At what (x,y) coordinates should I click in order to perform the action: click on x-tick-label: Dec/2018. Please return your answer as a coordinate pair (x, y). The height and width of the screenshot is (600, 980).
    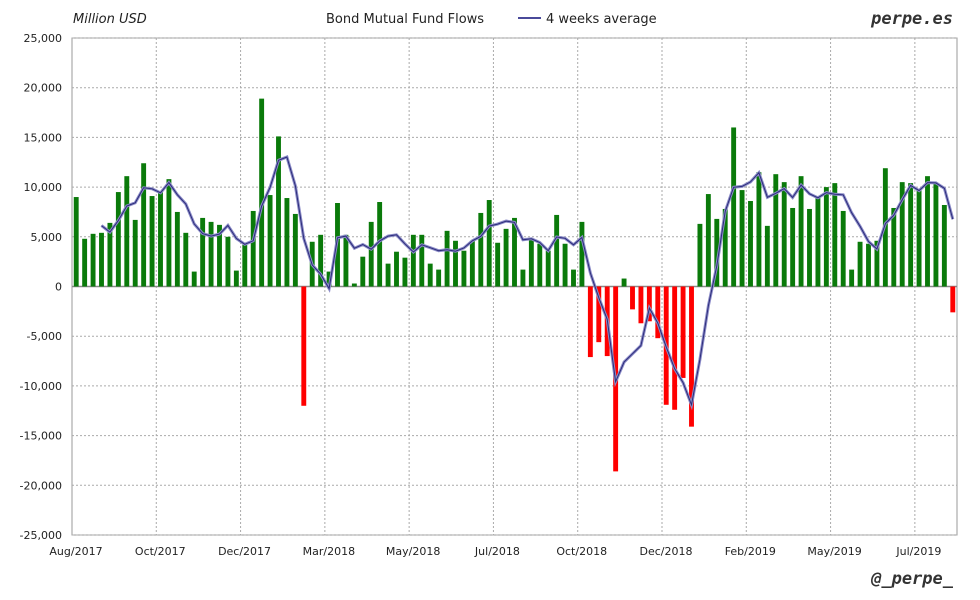
    Looking at the image, I should click on (666, 551).